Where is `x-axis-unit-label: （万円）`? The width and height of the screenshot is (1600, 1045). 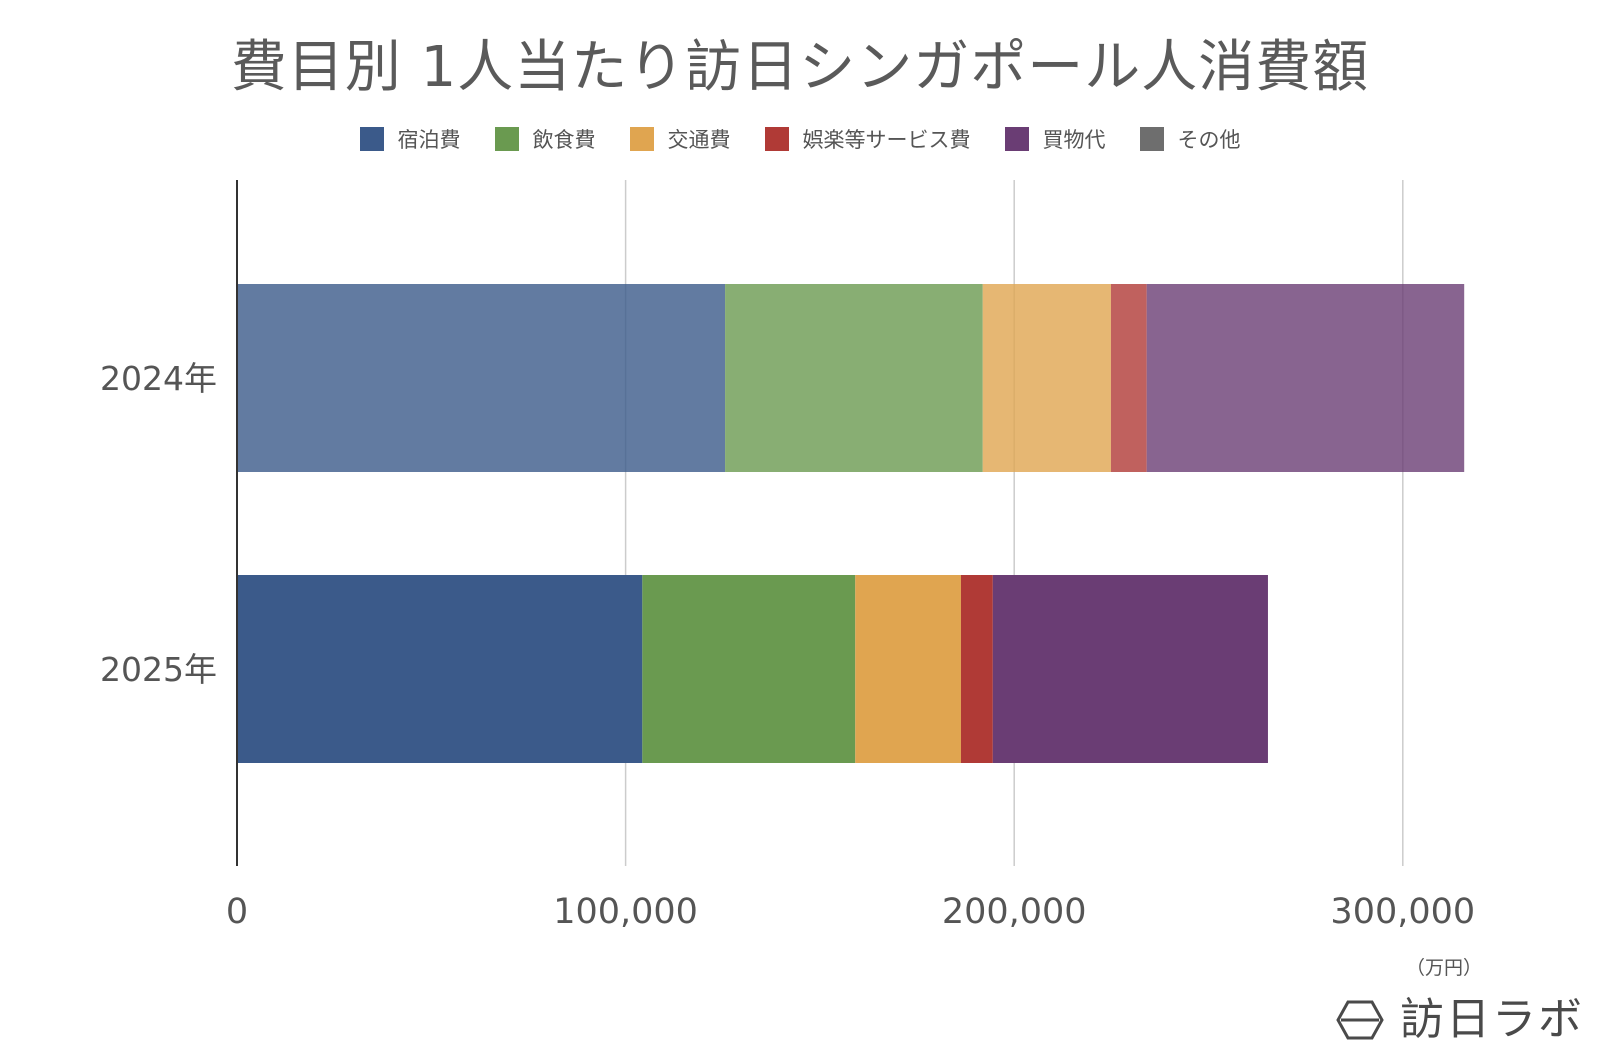 x-axis-unit-label: （万円） is located at coordinates (1444, 968).